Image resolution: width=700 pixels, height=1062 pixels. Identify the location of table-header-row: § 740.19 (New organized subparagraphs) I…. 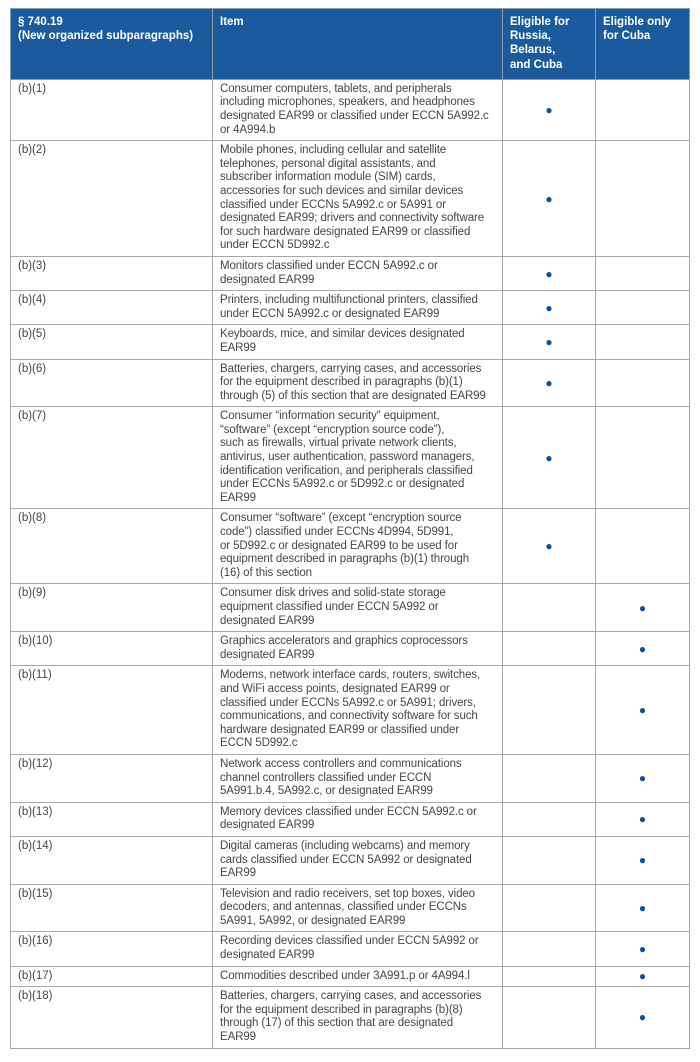
(350, 44).